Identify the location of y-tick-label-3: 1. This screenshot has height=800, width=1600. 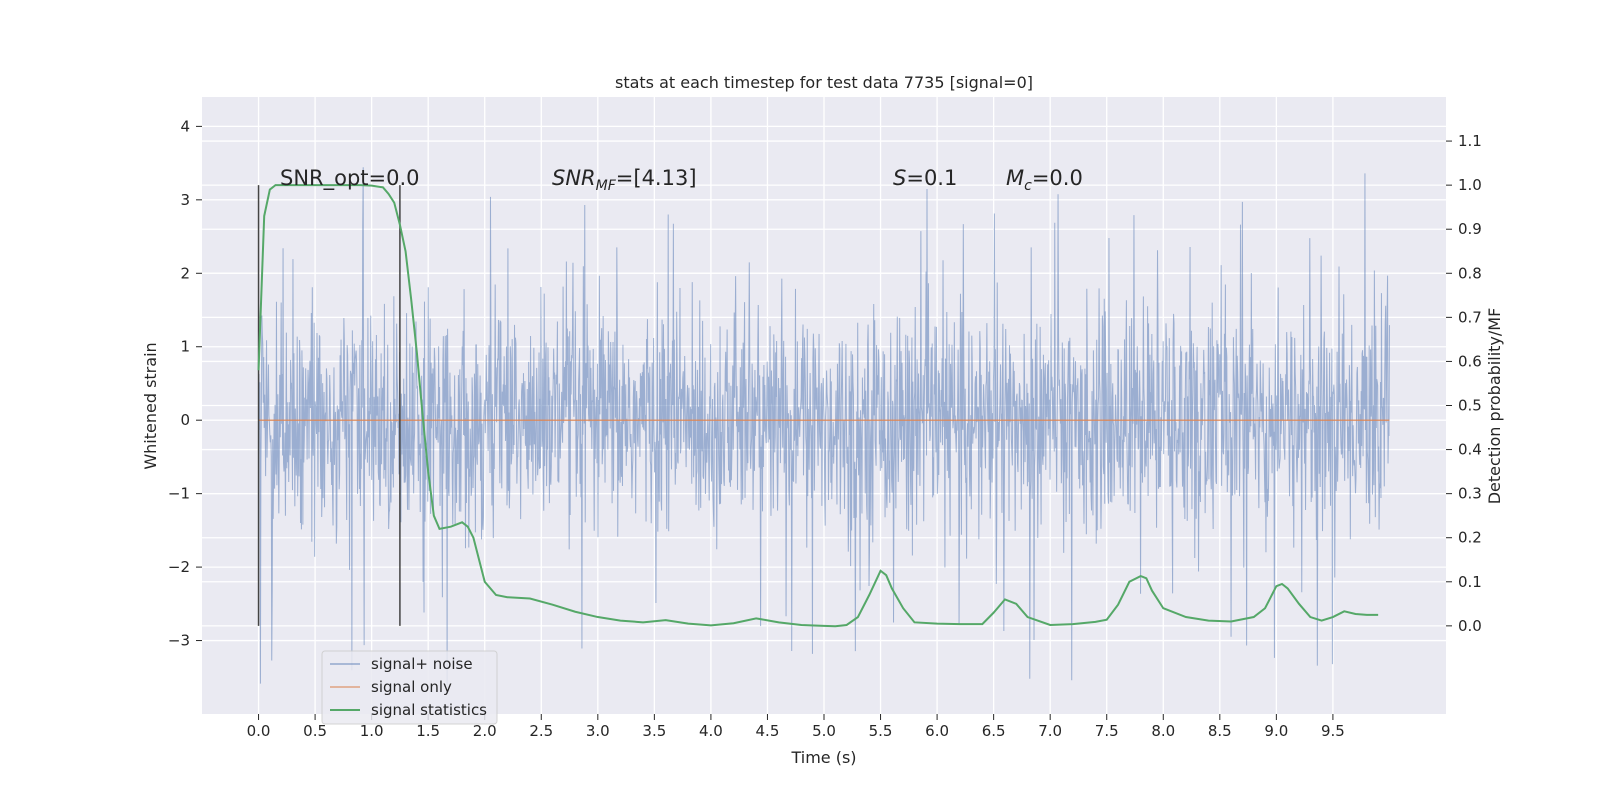
(185, 347).